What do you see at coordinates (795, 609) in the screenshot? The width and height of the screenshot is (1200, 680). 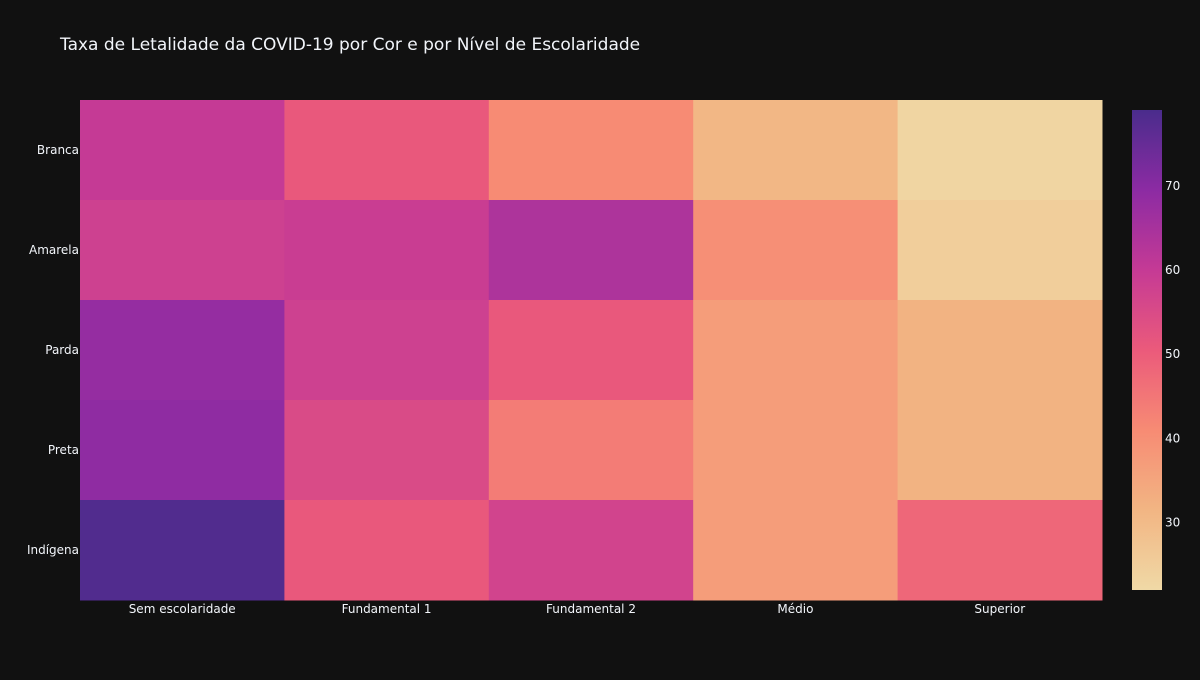 I see `x-tick-label: Médio` at bounding box center [795, 609].